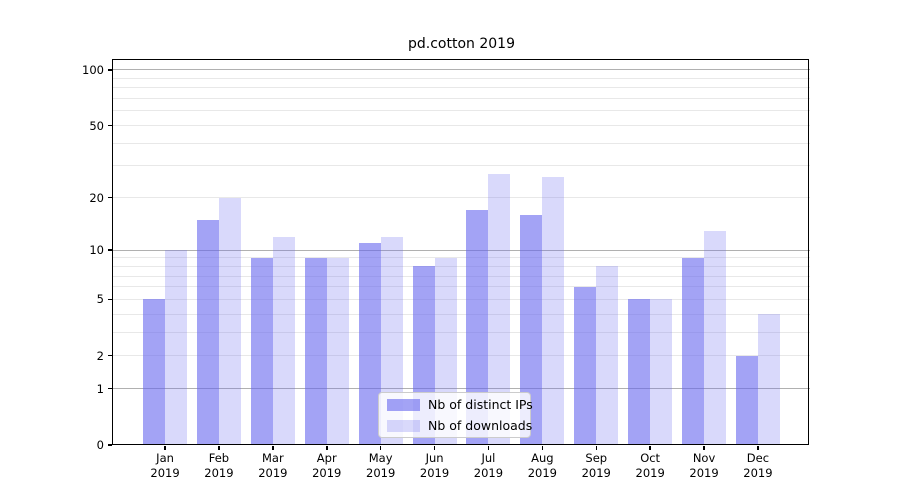 Image resolution: width=900 pixels, height=500 pixels. What do you see at coordinates (461, 44) in the screenshot?
I see `chart-title: pd.cotton 2019` at bounding box center [461, 44].